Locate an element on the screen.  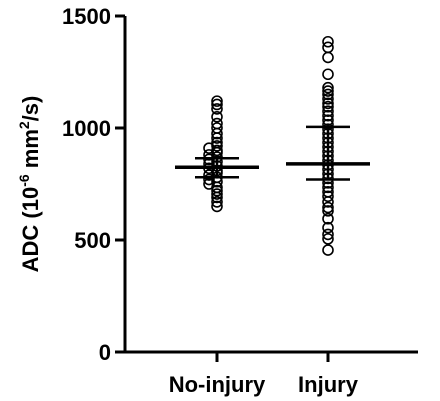
x-tick-label-injury: Injury is located at coordinates (328, 384).